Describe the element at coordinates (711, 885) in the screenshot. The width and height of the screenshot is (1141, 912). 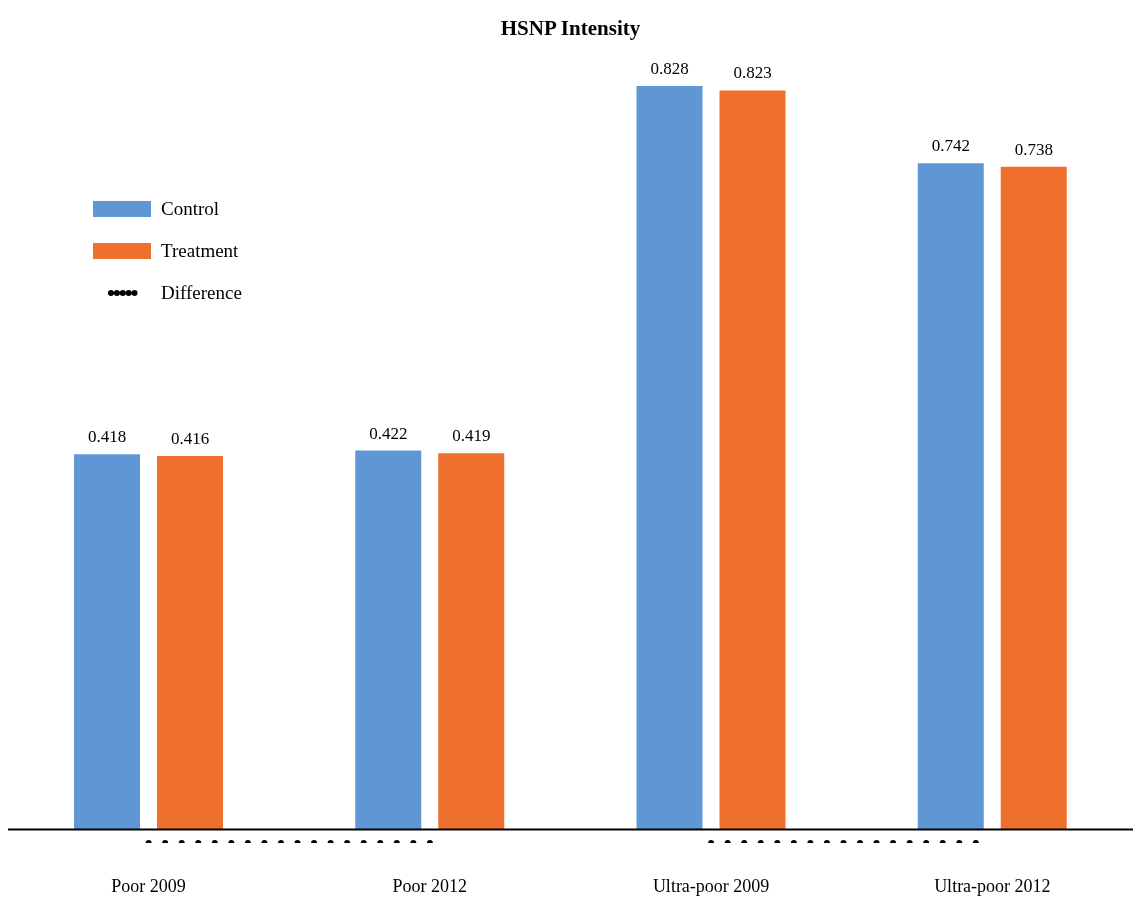
I see `x-tick-label: Ultra-poor 2009` at that location.